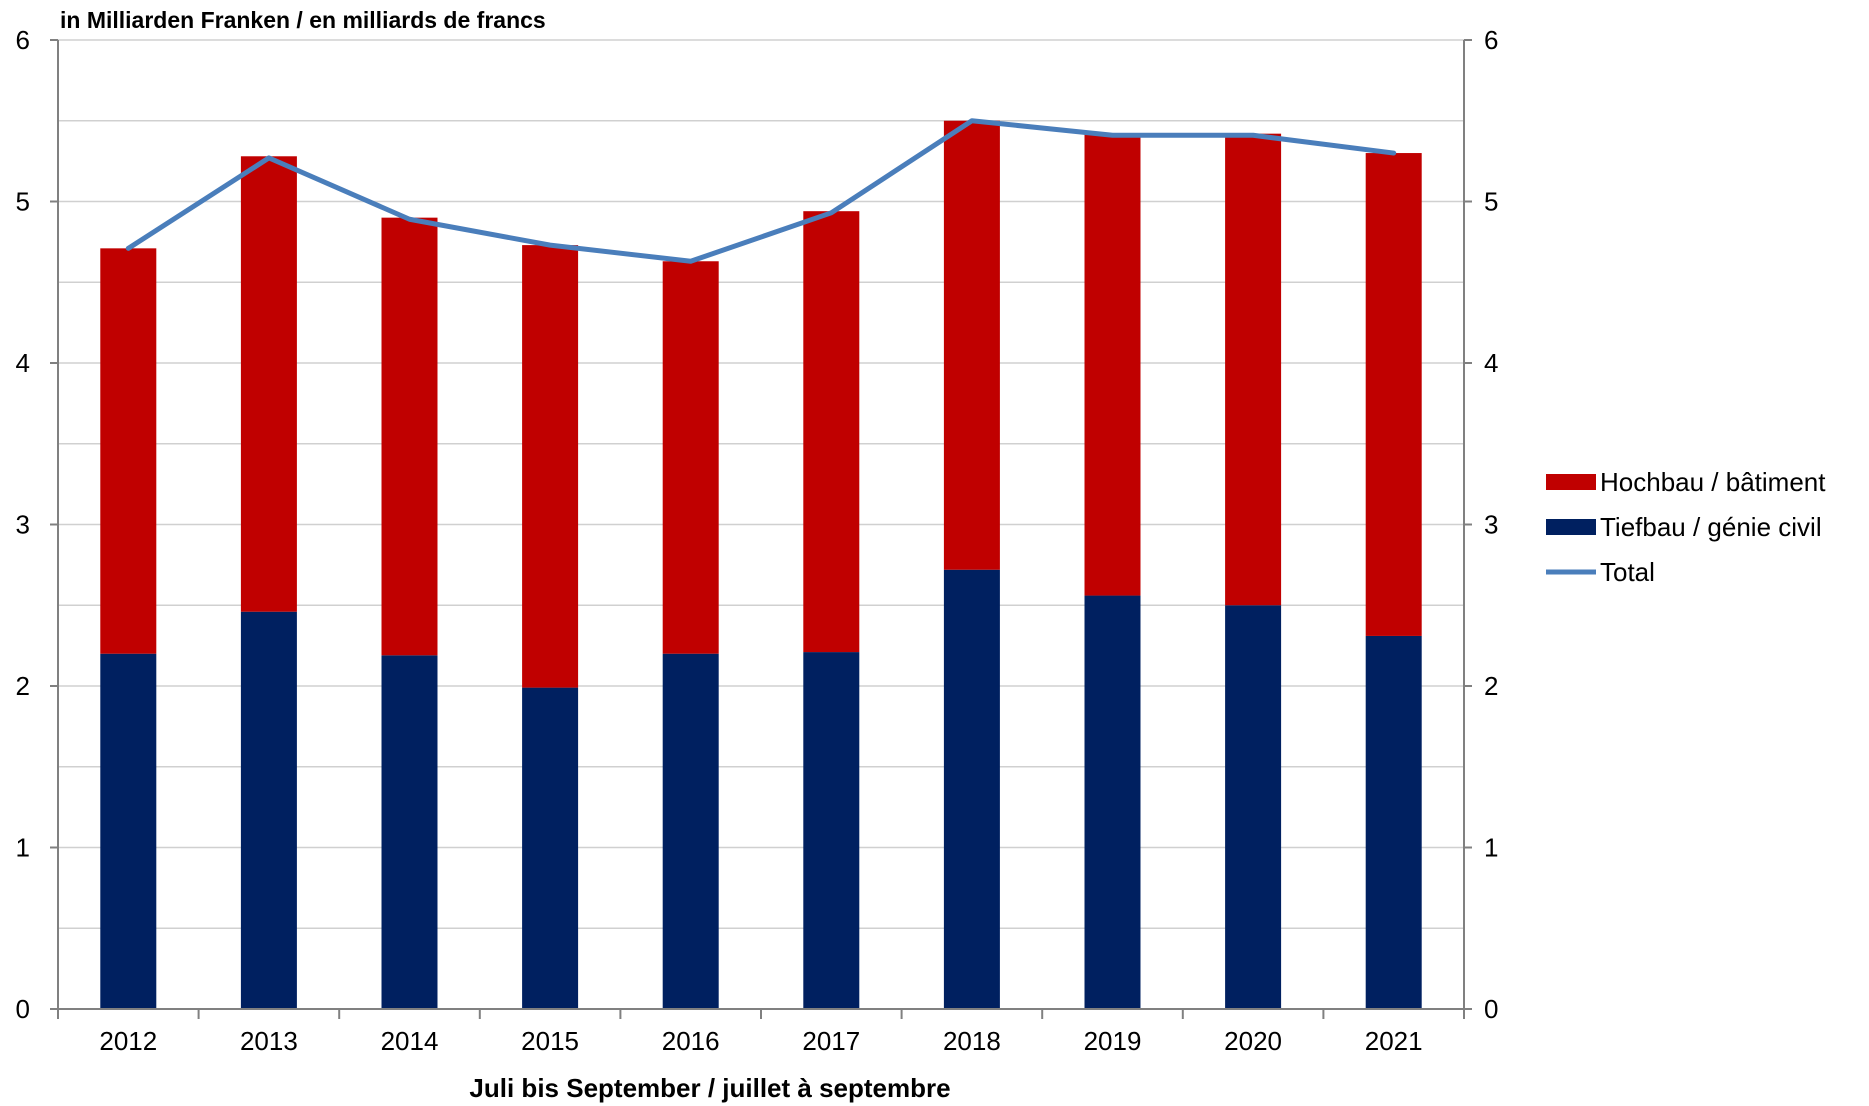  I want to click on bar-hochbau-2021, so click(1393, 394).